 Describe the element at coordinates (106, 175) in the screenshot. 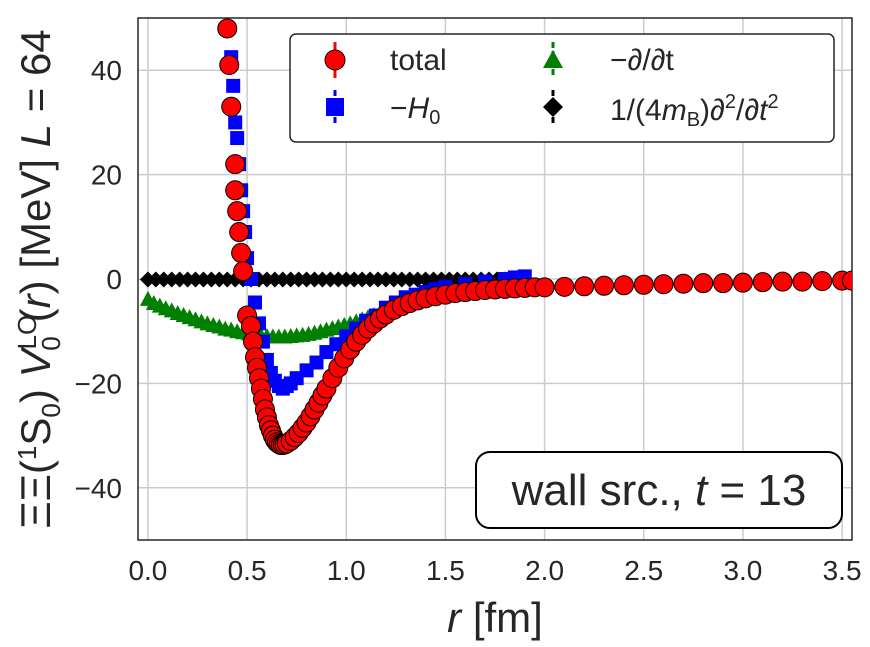

I see `y-tick-label: 20` at that location.